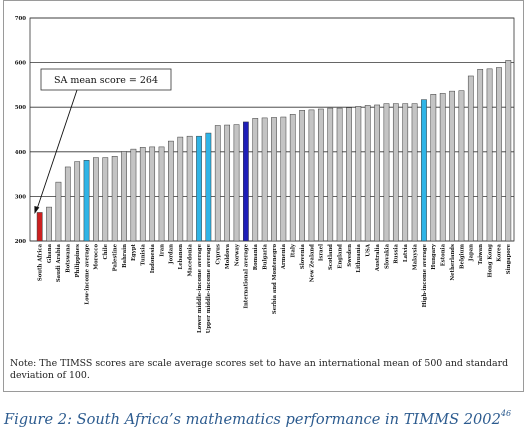 This screenshot has height=434, width=527. Describe the element at coordinates (265, 256) in the screenshot. I see `x-tick-label: Bulgaria` at that location.